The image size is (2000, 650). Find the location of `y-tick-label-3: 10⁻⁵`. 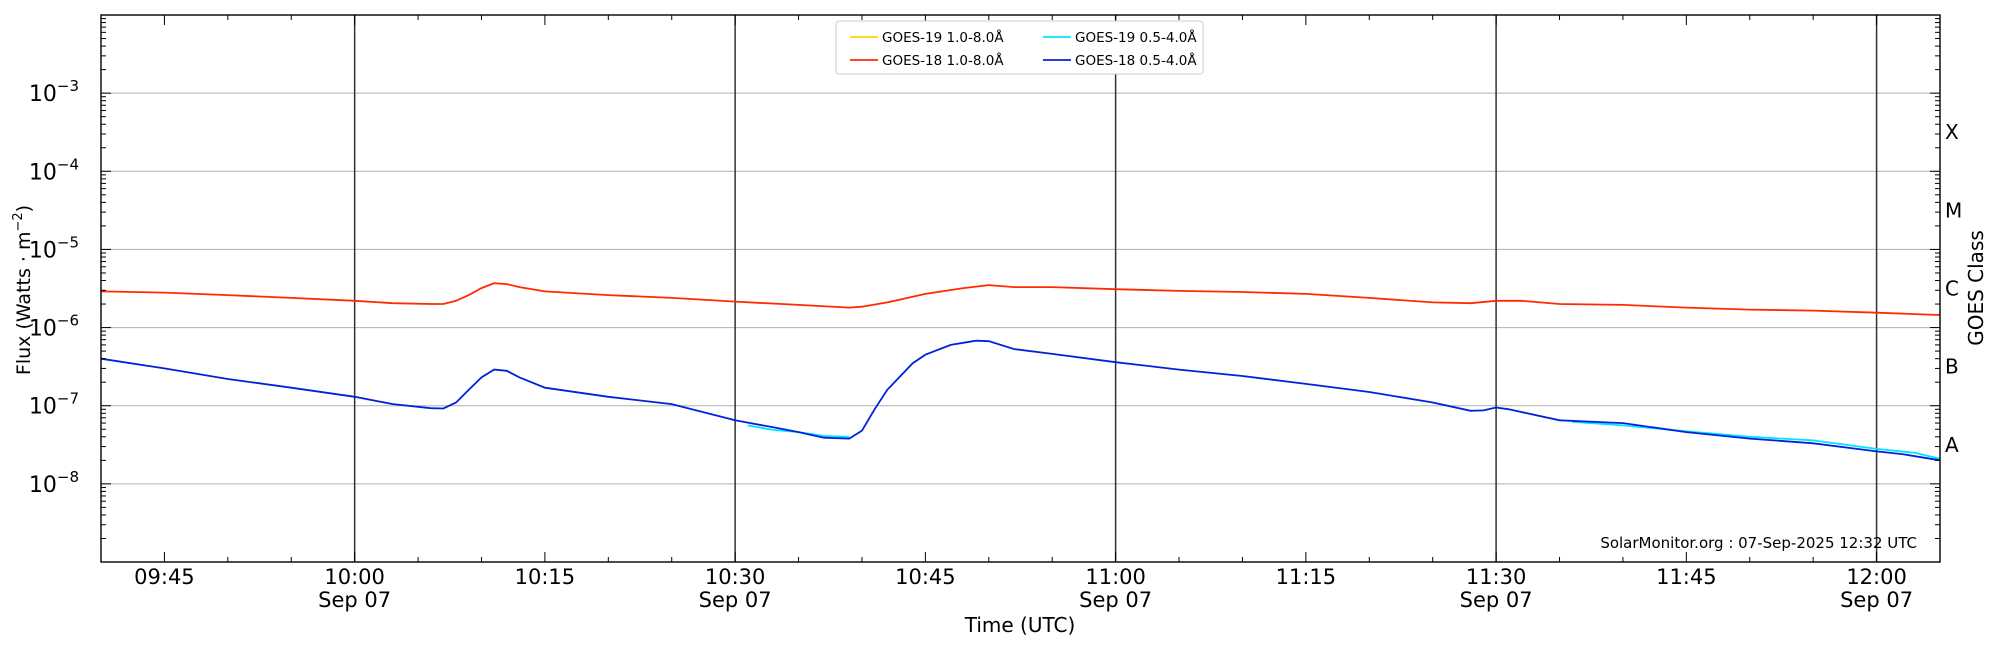

y-tick-label-3: 10⁻⁵ is located at coordinates (54, 248).